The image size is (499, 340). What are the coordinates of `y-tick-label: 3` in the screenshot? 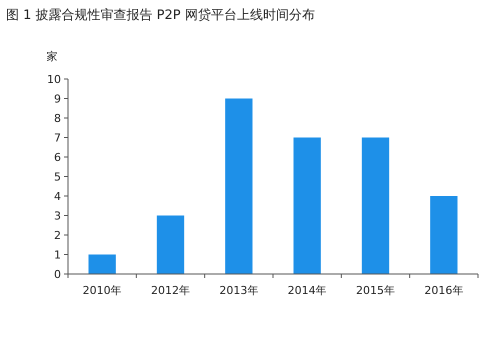 It's located at (57, 216).